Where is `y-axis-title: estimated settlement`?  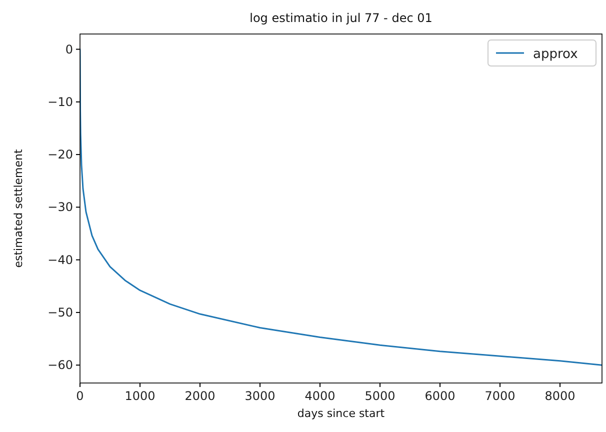
y-axis-title: estimated settlement is located at coordinates (18, 208).